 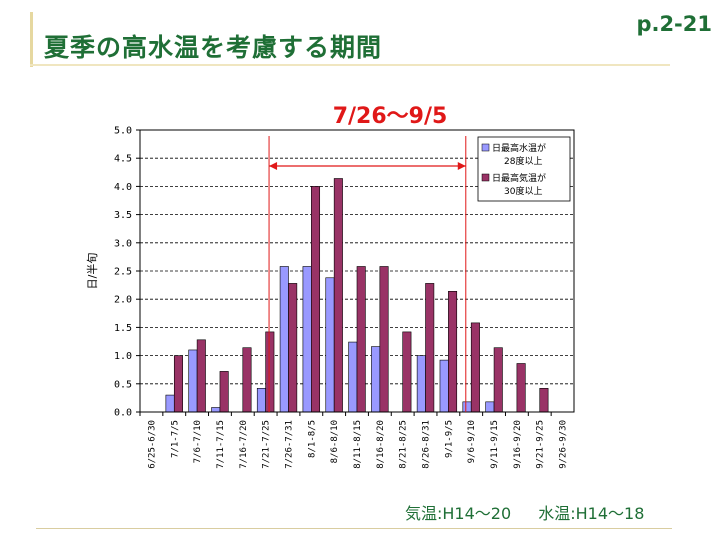 I want to click on period-arrow-head-left, so click(x=273, y=166).